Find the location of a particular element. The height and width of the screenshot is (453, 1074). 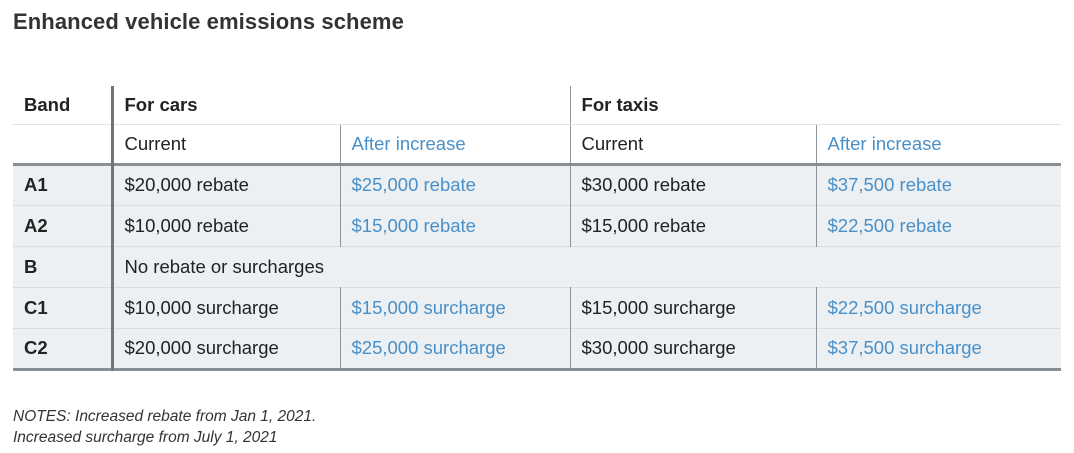

band-cell: C1 is located at coordinates (63, 307).